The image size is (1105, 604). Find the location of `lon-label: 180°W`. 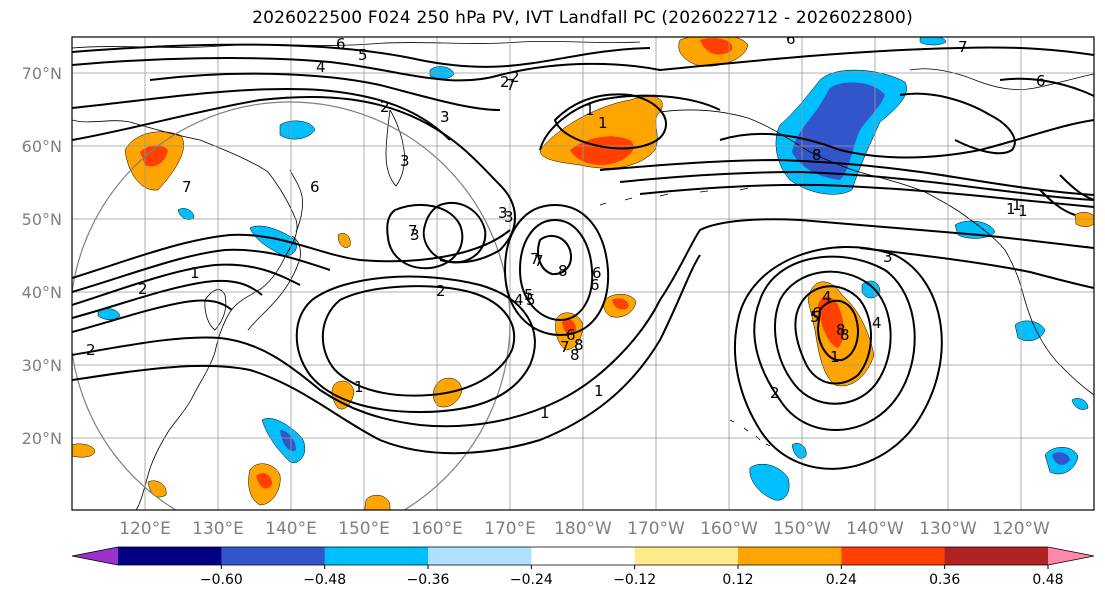

lon-label: 180°W is located at coordinates (583, 529).